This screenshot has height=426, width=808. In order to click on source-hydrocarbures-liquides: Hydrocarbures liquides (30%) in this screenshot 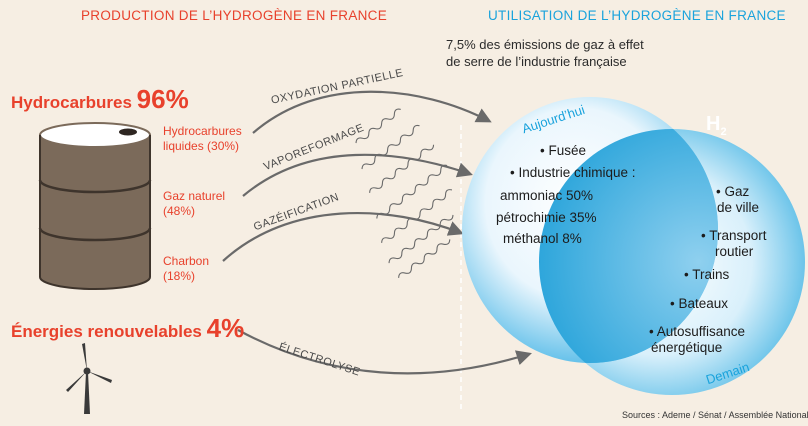, I will do `click(202, 139)`.